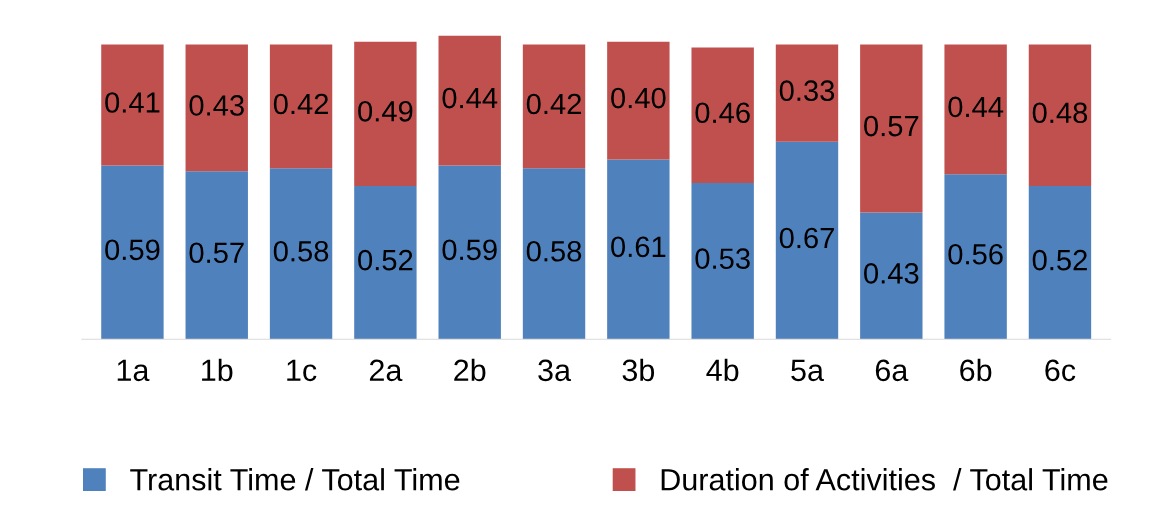 Image resolution: width=1169 pixels, height=514 pixels. Describe the element at coordinates (555, 370) in the screenshot. I see `x-tick-label: 3a` at that location.